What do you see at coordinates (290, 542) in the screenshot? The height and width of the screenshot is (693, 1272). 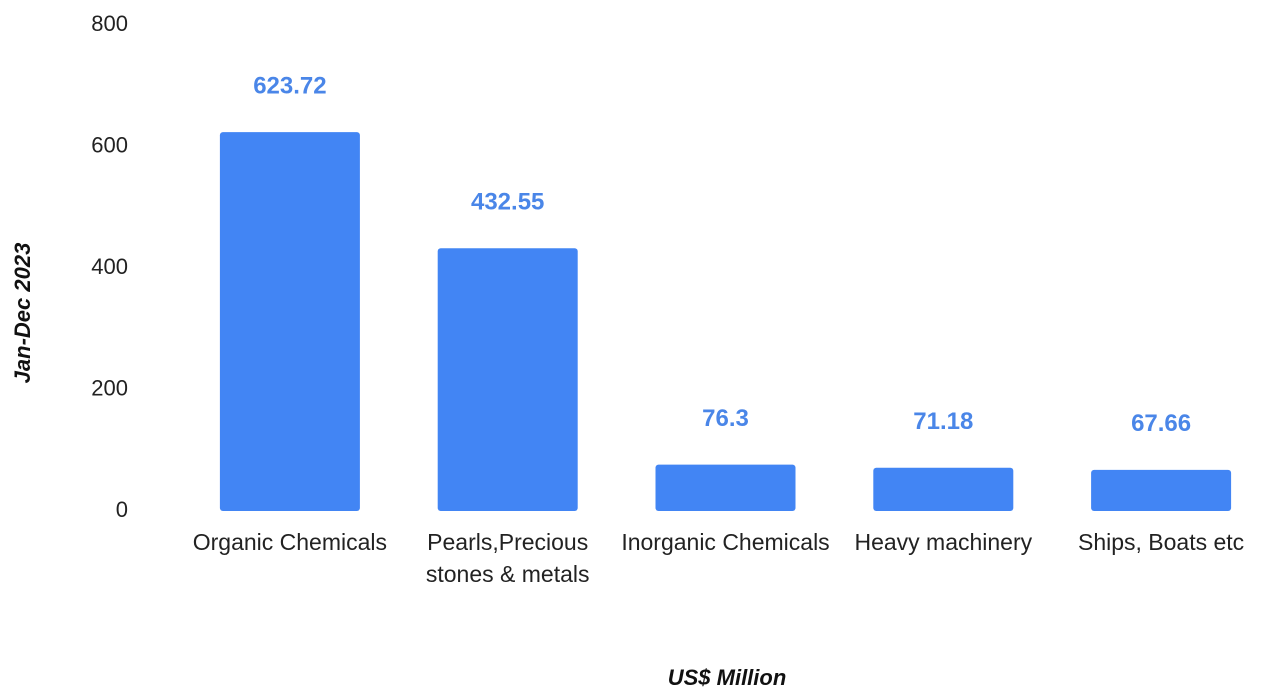 I see `x-tick-label: Organic Chemicals` at bounding box center [290, 542].